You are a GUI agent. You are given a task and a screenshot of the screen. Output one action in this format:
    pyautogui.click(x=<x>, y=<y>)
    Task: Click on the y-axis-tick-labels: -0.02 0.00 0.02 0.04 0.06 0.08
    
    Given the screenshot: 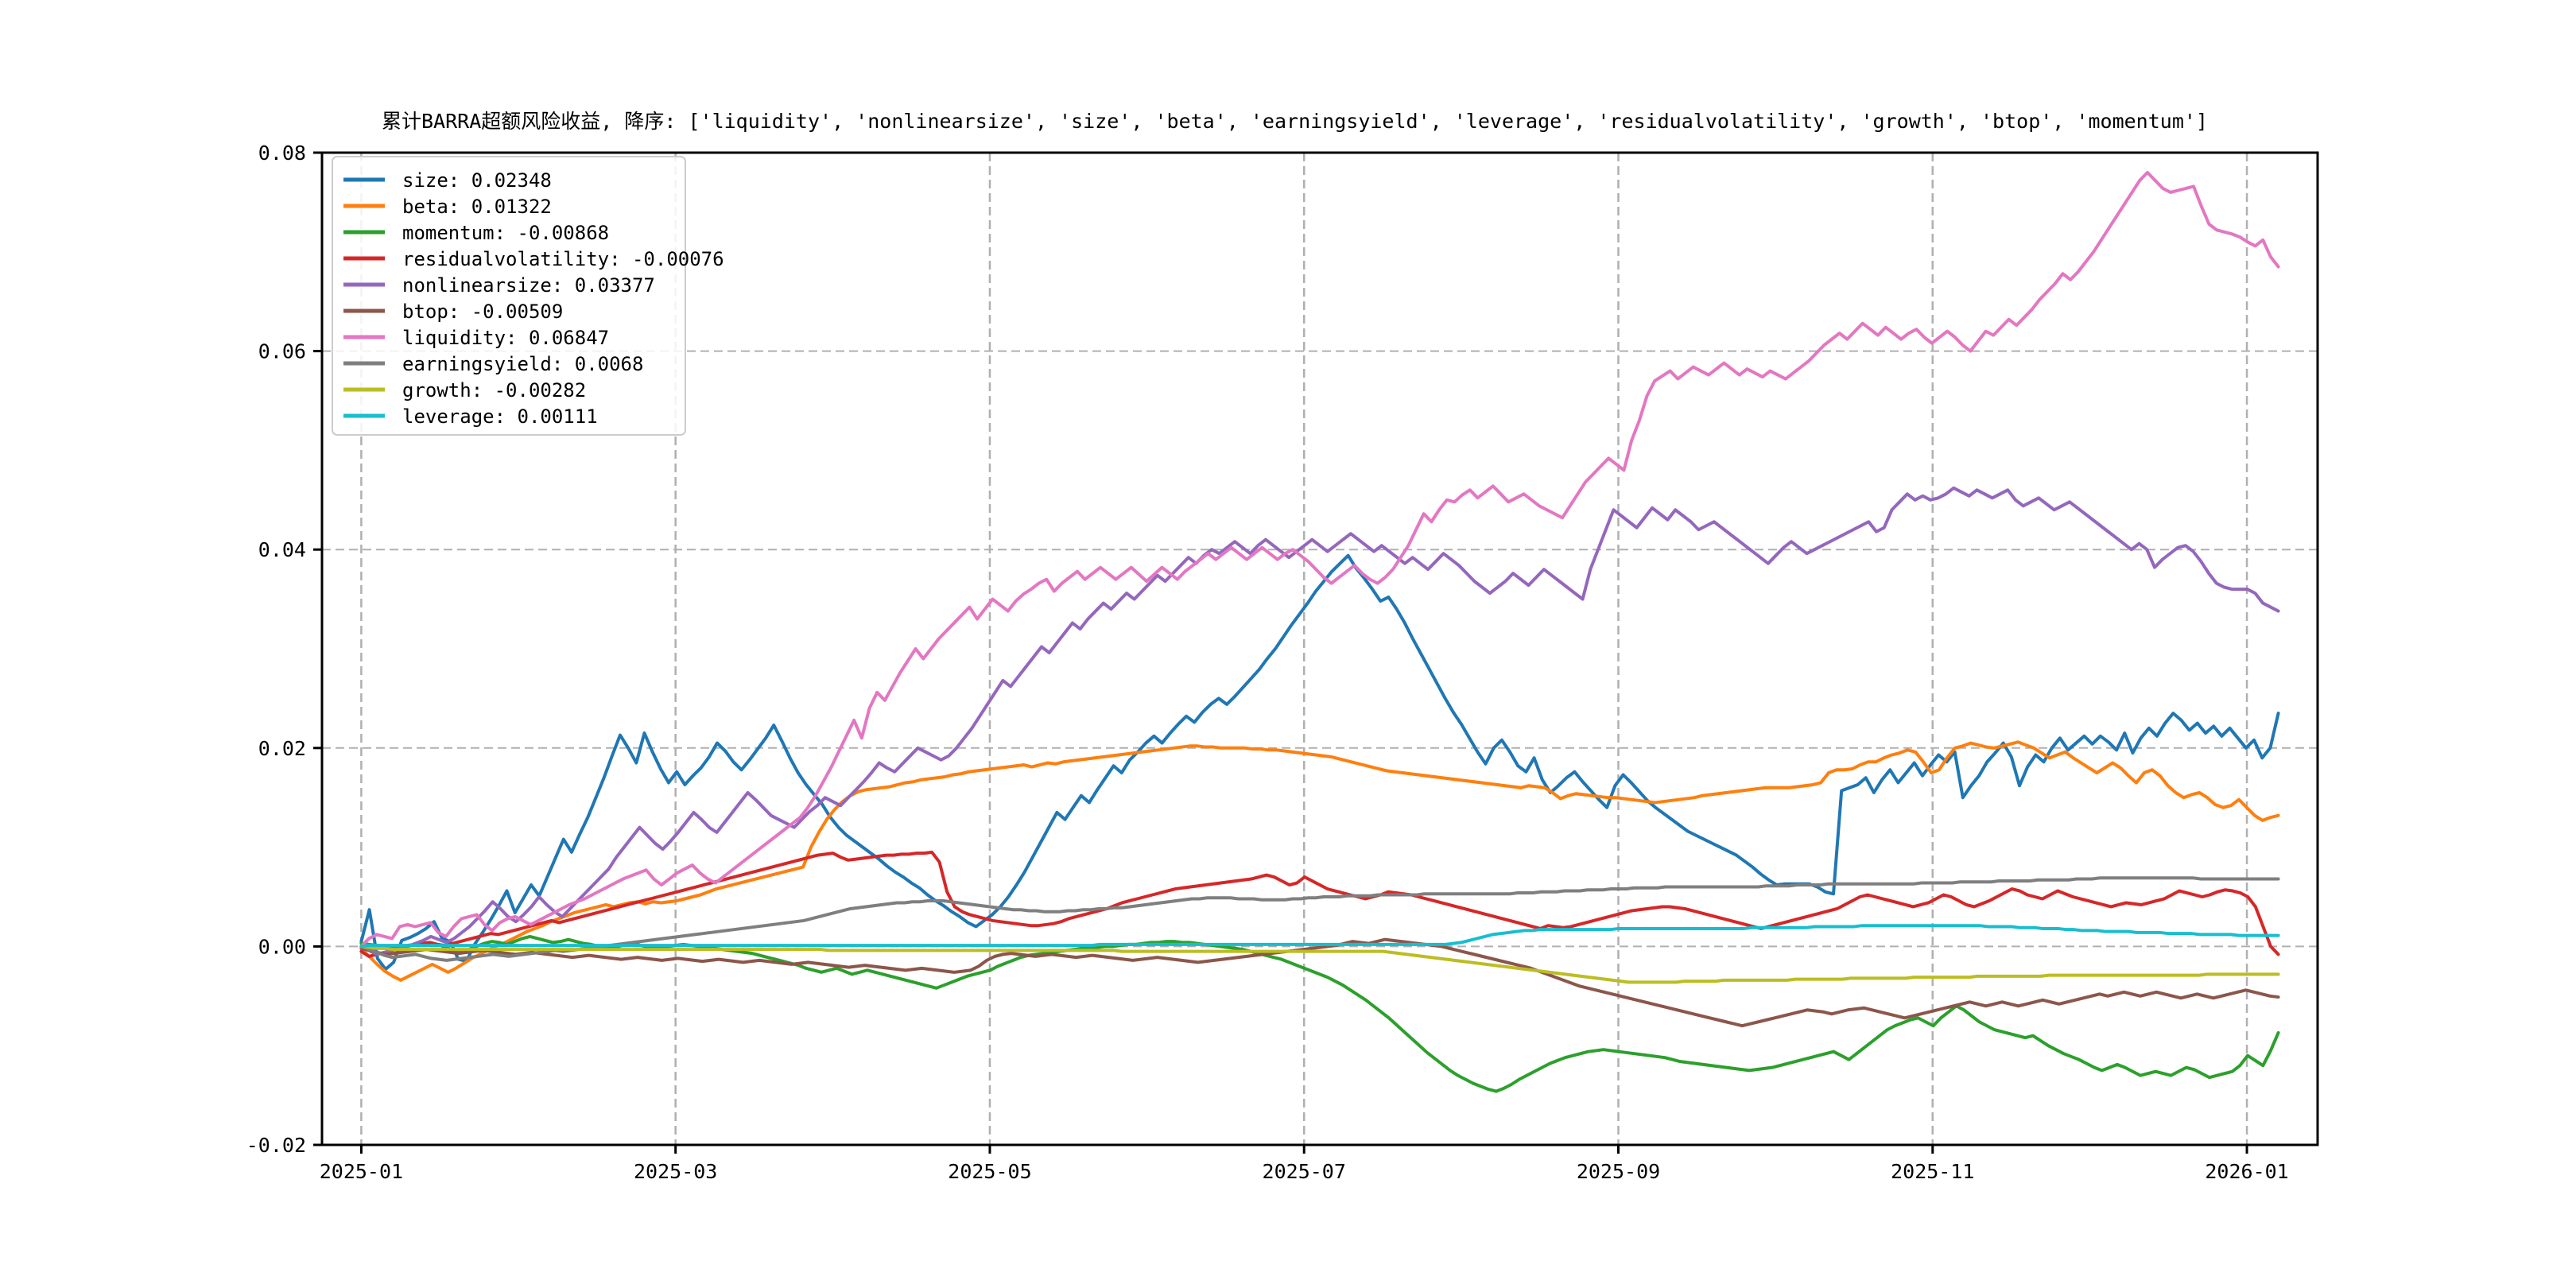 What is the action you would take?
    pyautogui.click(x=276, y=649)
    